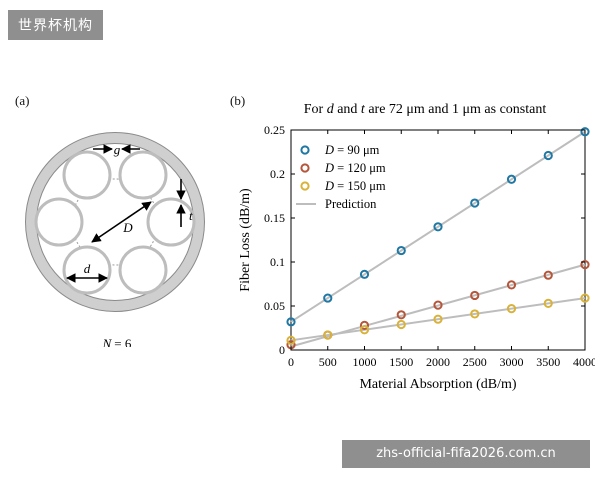 This screenshot has height=480, width=600. Describe the element at coordinates (363, 109) in the screenshot. I see `chart-title-symbol-t: t` at that location.